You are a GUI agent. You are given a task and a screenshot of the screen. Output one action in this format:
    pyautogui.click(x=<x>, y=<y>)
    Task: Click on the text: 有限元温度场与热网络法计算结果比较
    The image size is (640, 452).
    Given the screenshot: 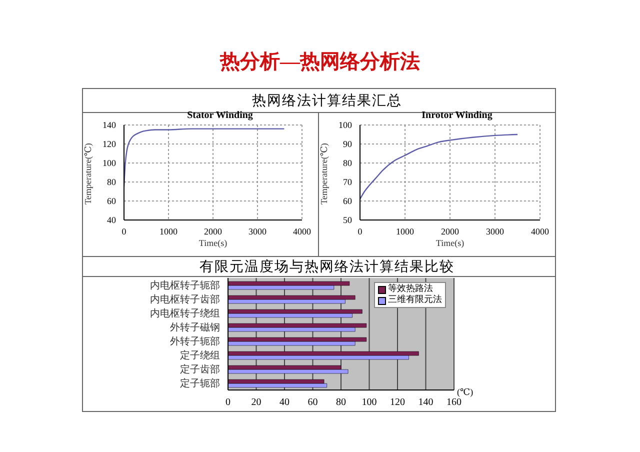 What is the action you would take?
    pyautogui.click(x=327, y=267)
    